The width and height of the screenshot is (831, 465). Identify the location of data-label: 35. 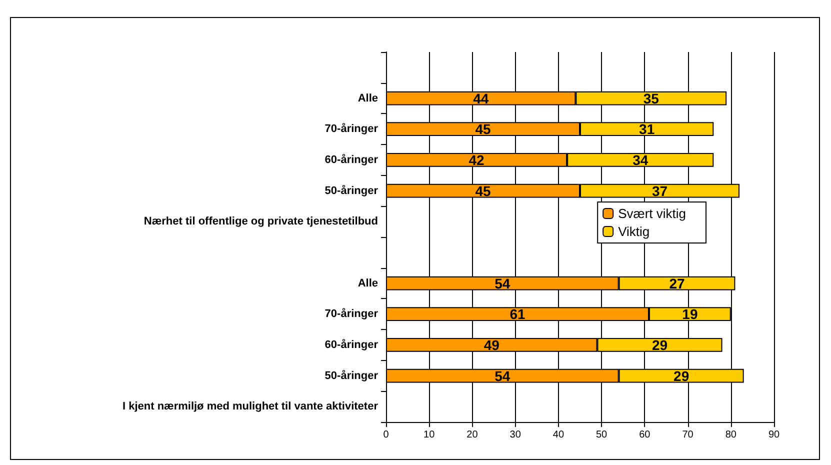
(651, 98).